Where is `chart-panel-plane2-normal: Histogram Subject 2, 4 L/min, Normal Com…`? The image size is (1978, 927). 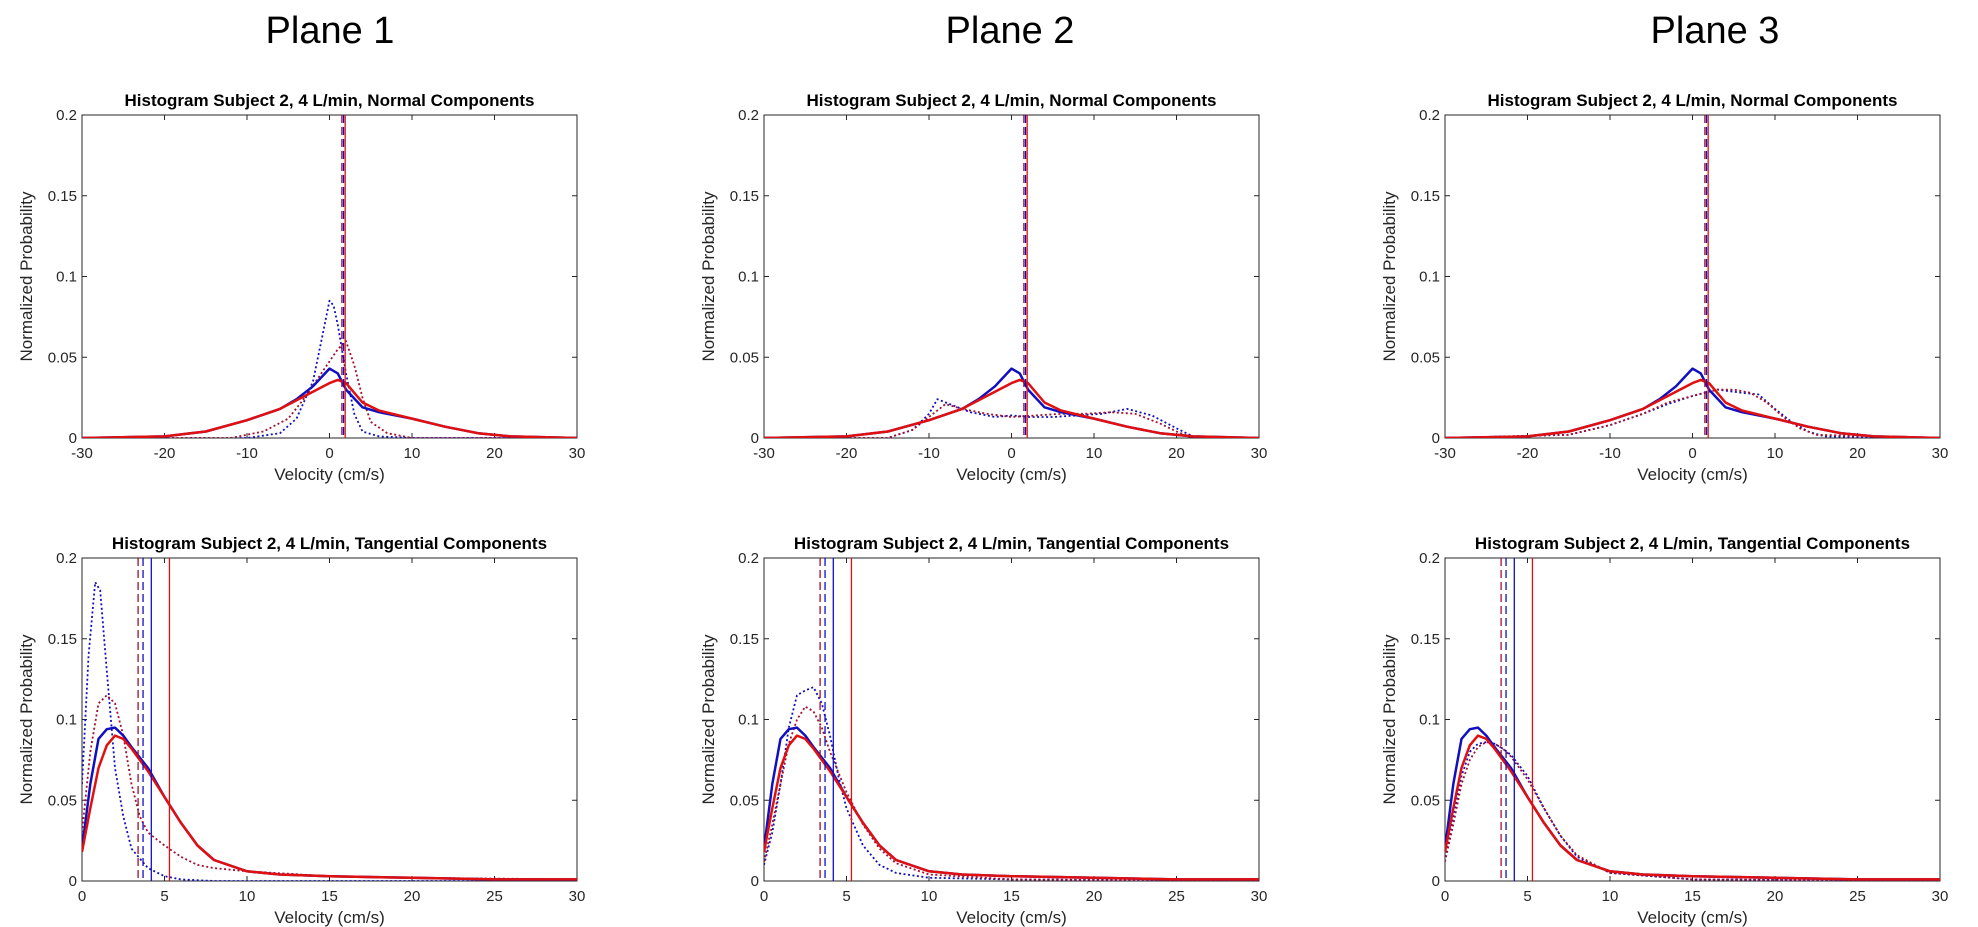
chart-panel-plane2-normal: Histogram Subject 2, 4 L/min, Normal Com… is located at coordinates (983, 287).